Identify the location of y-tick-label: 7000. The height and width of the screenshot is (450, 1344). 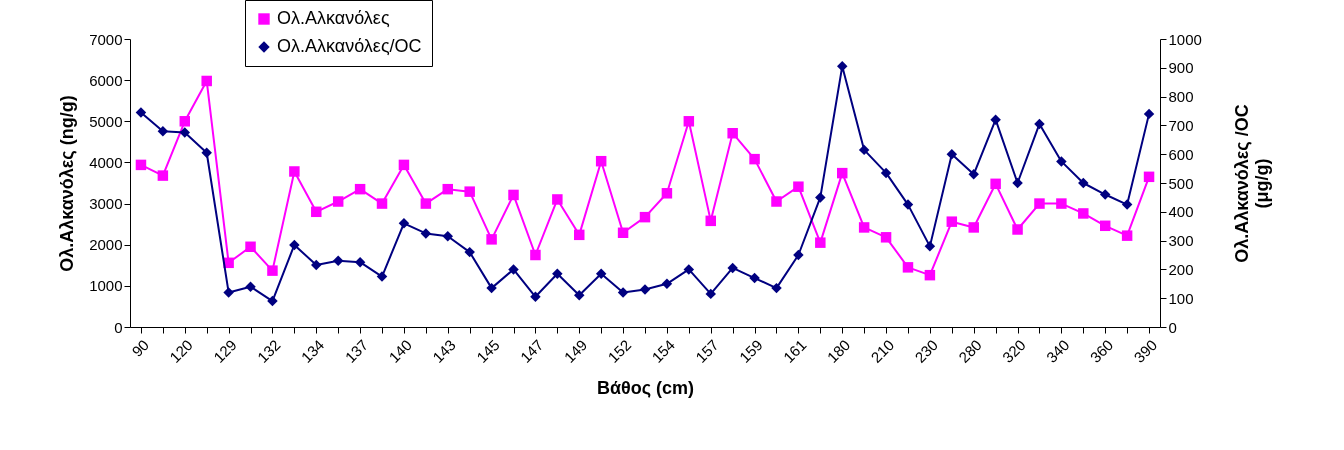
(106, 39).